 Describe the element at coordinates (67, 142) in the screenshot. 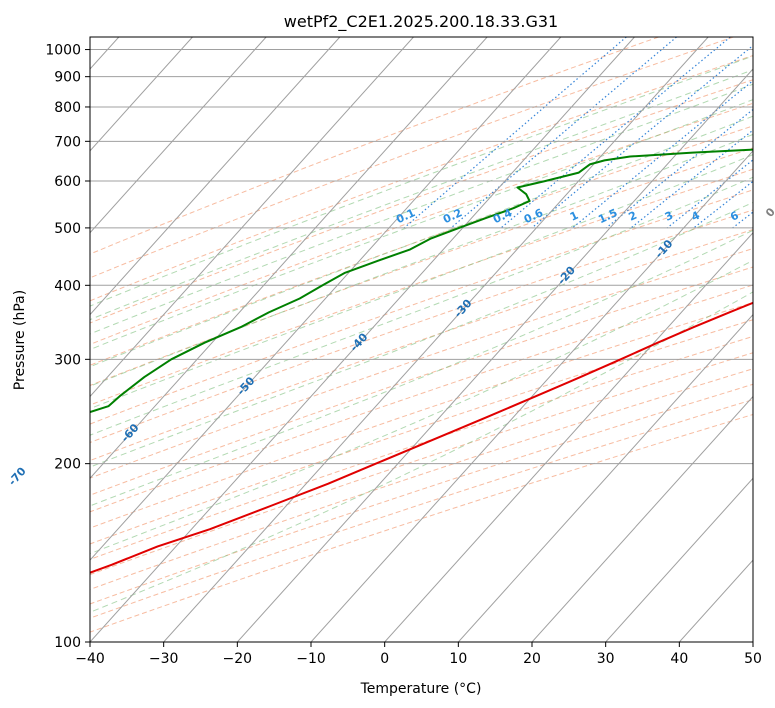

I see `y-tick-label: 700` at that location.